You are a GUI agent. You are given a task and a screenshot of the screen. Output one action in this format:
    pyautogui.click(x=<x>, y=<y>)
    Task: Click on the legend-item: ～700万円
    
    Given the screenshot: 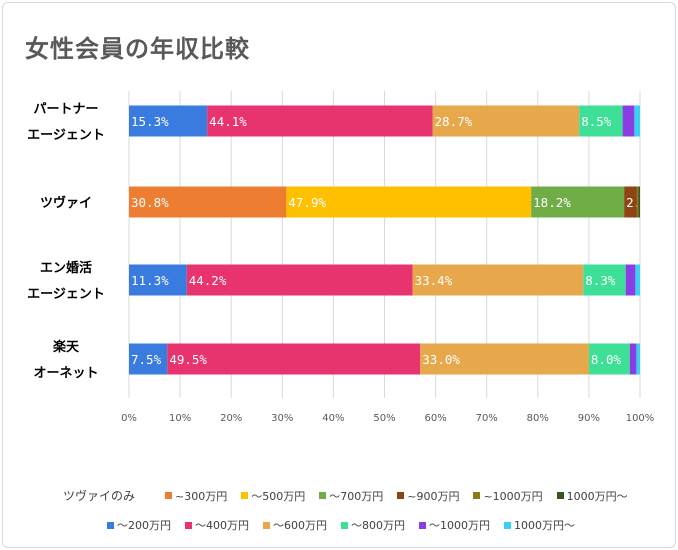 What is the action you would take?
    pyautogui.click(x=351, y=496)
    